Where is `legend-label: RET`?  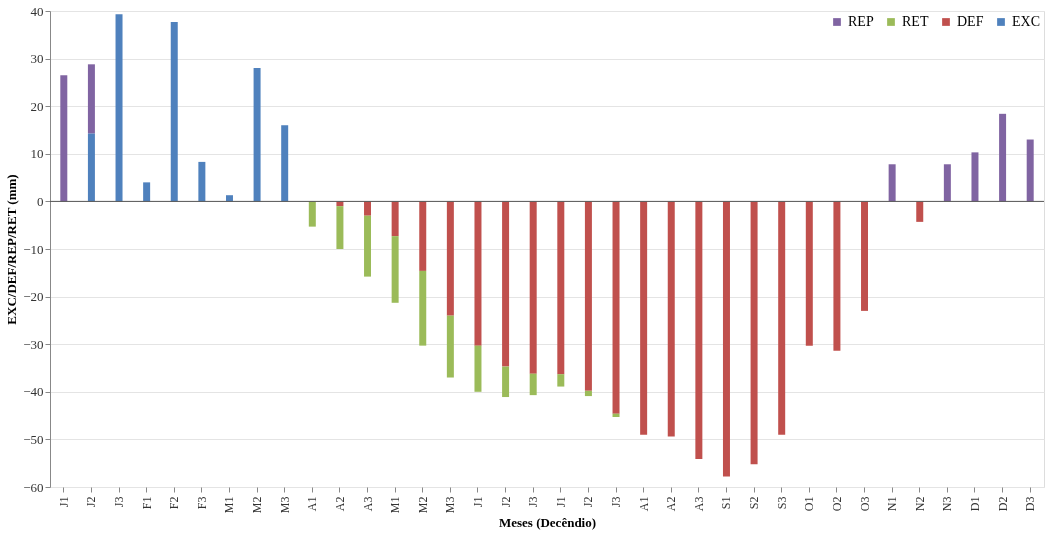 legend-label: RET is located at coordinates (915, 21).